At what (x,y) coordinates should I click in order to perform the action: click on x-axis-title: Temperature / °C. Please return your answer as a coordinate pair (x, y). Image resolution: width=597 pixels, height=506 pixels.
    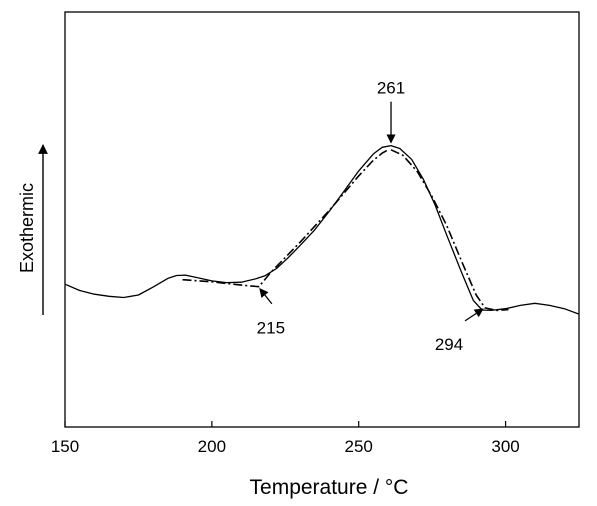
    Looking at the image, I should click on (329, 487).